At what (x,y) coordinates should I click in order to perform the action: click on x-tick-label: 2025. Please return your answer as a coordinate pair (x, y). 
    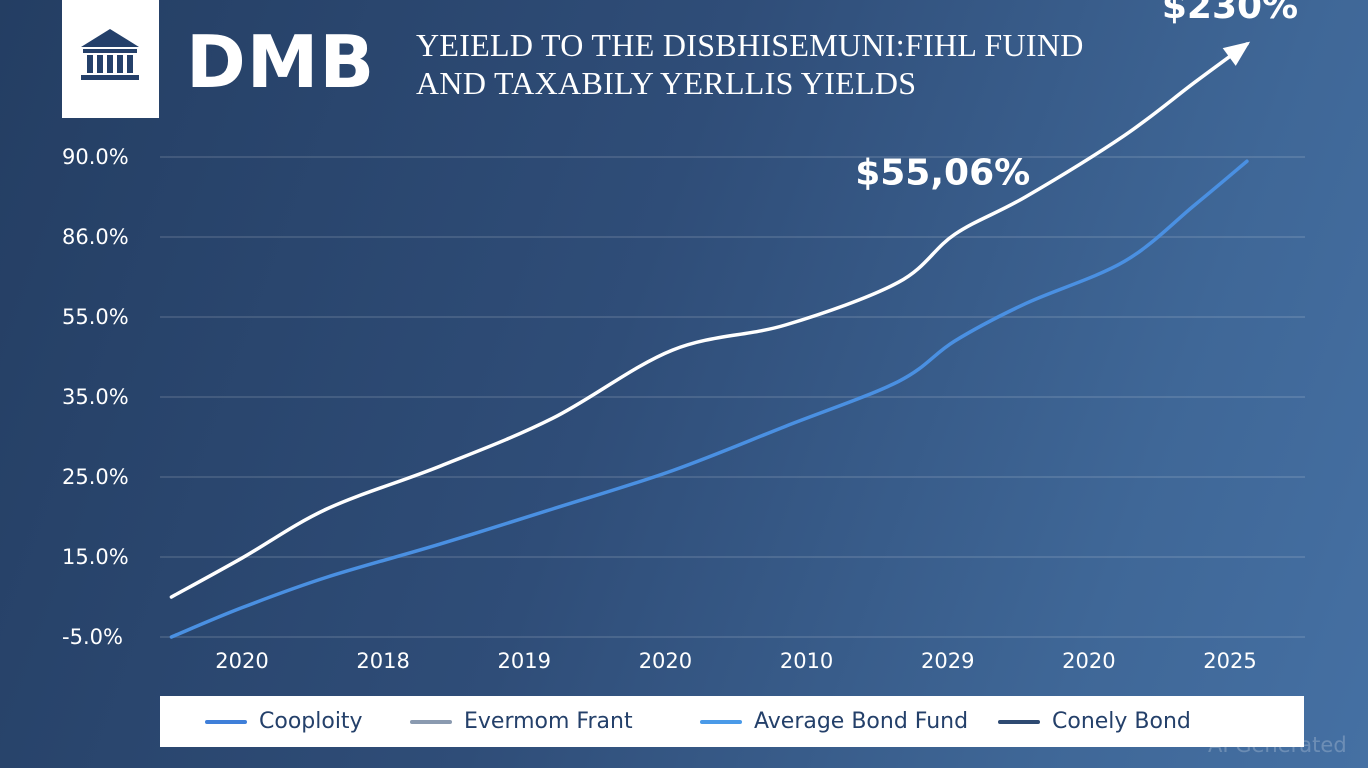
    Looking at the image, I should click on (1229, 661).